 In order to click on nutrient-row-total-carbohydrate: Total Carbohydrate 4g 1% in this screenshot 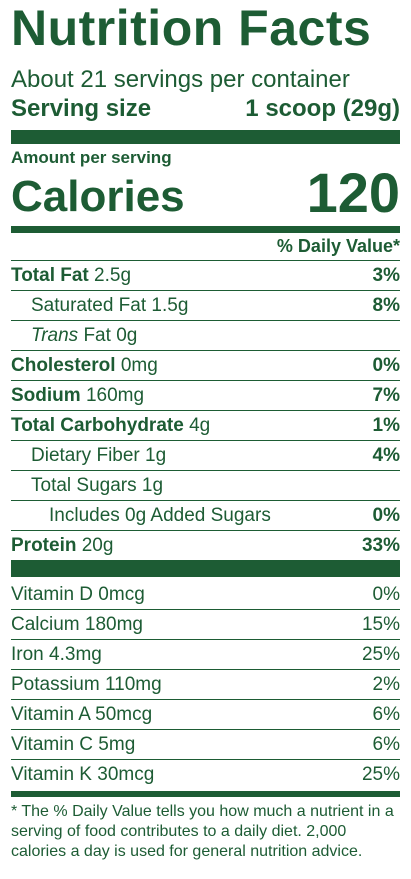, I will do `click(205, 426)`.